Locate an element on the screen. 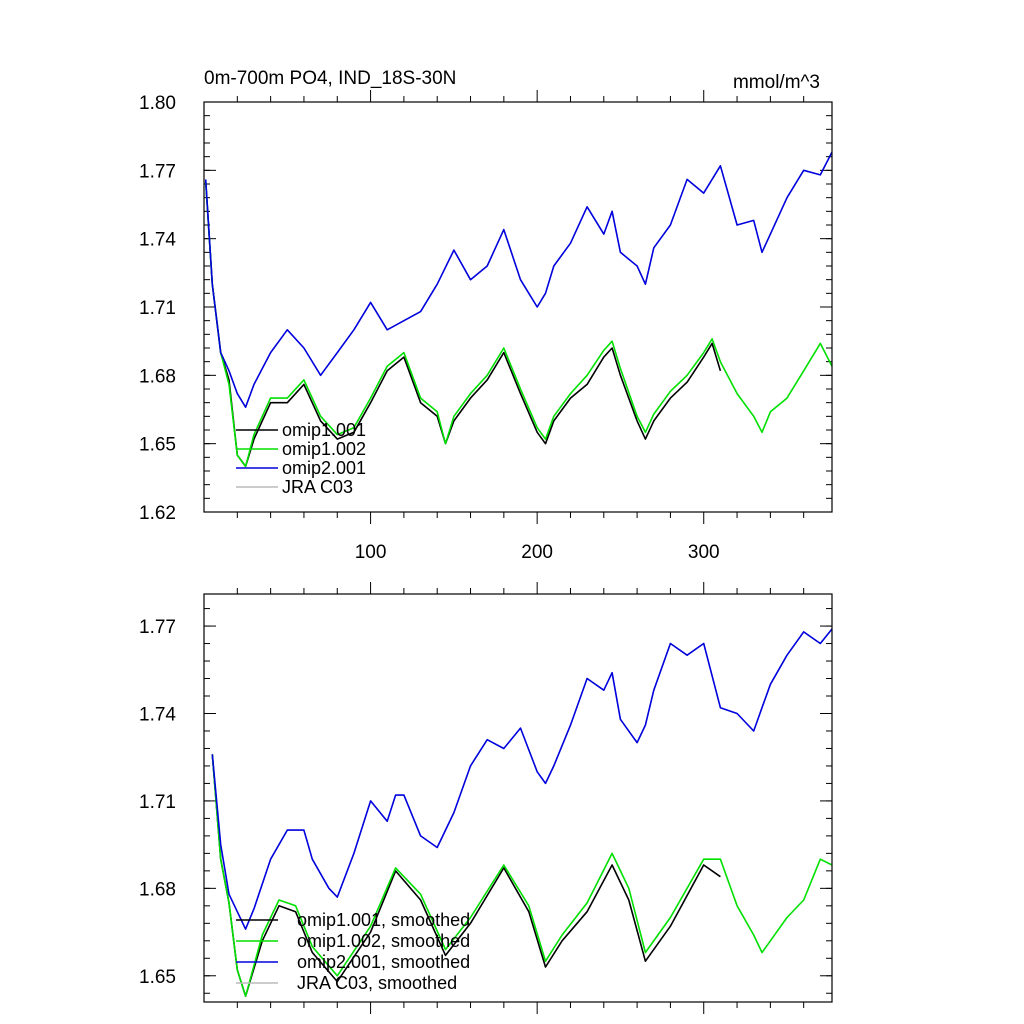  legend-label-omip2-001-smoothed: omip2.001, smoothed is located at coordinates (383, 962).